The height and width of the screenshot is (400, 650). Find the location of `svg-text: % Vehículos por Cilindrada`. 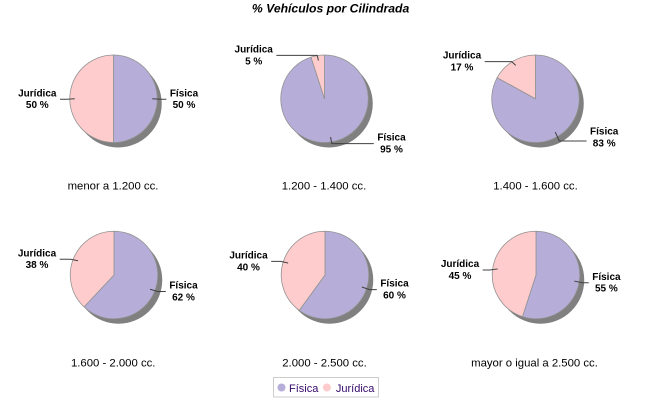

svg-text: % Vehículos por Cilindrada is located at coordinates (331, 8).